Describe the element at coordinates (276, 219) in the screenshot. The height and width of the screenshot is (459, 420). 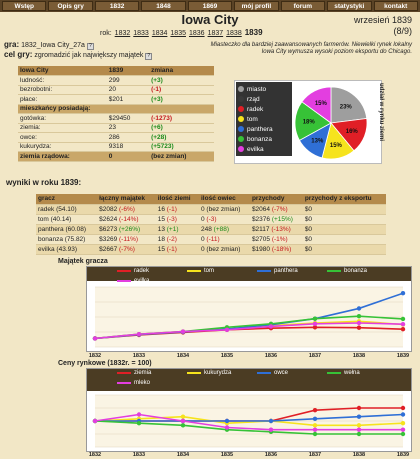
I see `players-cell: $2376 (+15%)` at that location.